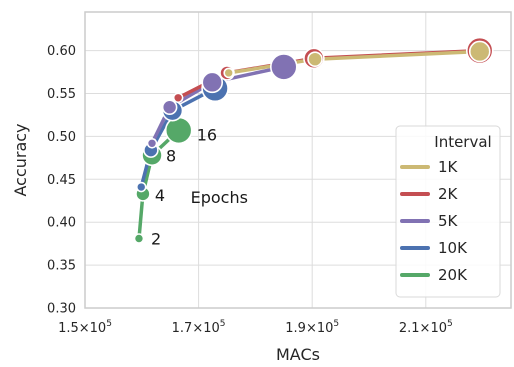 This screenshot has width=514, height=367. I want to click on x-tick-mantissa: 2.1, so click(409, 328).